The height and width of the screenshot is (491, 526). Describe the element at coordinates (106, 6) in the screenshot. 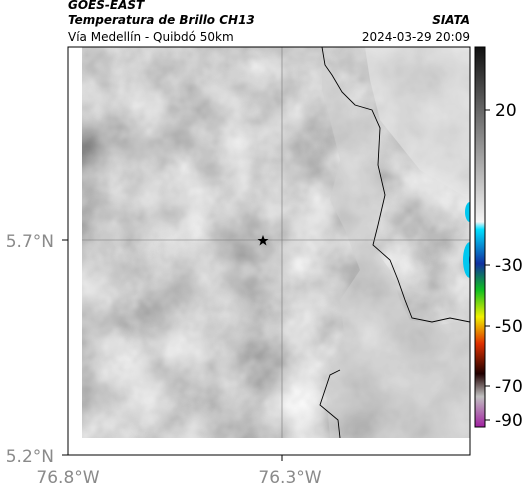

I see `title: GOES-EAST` at that location.